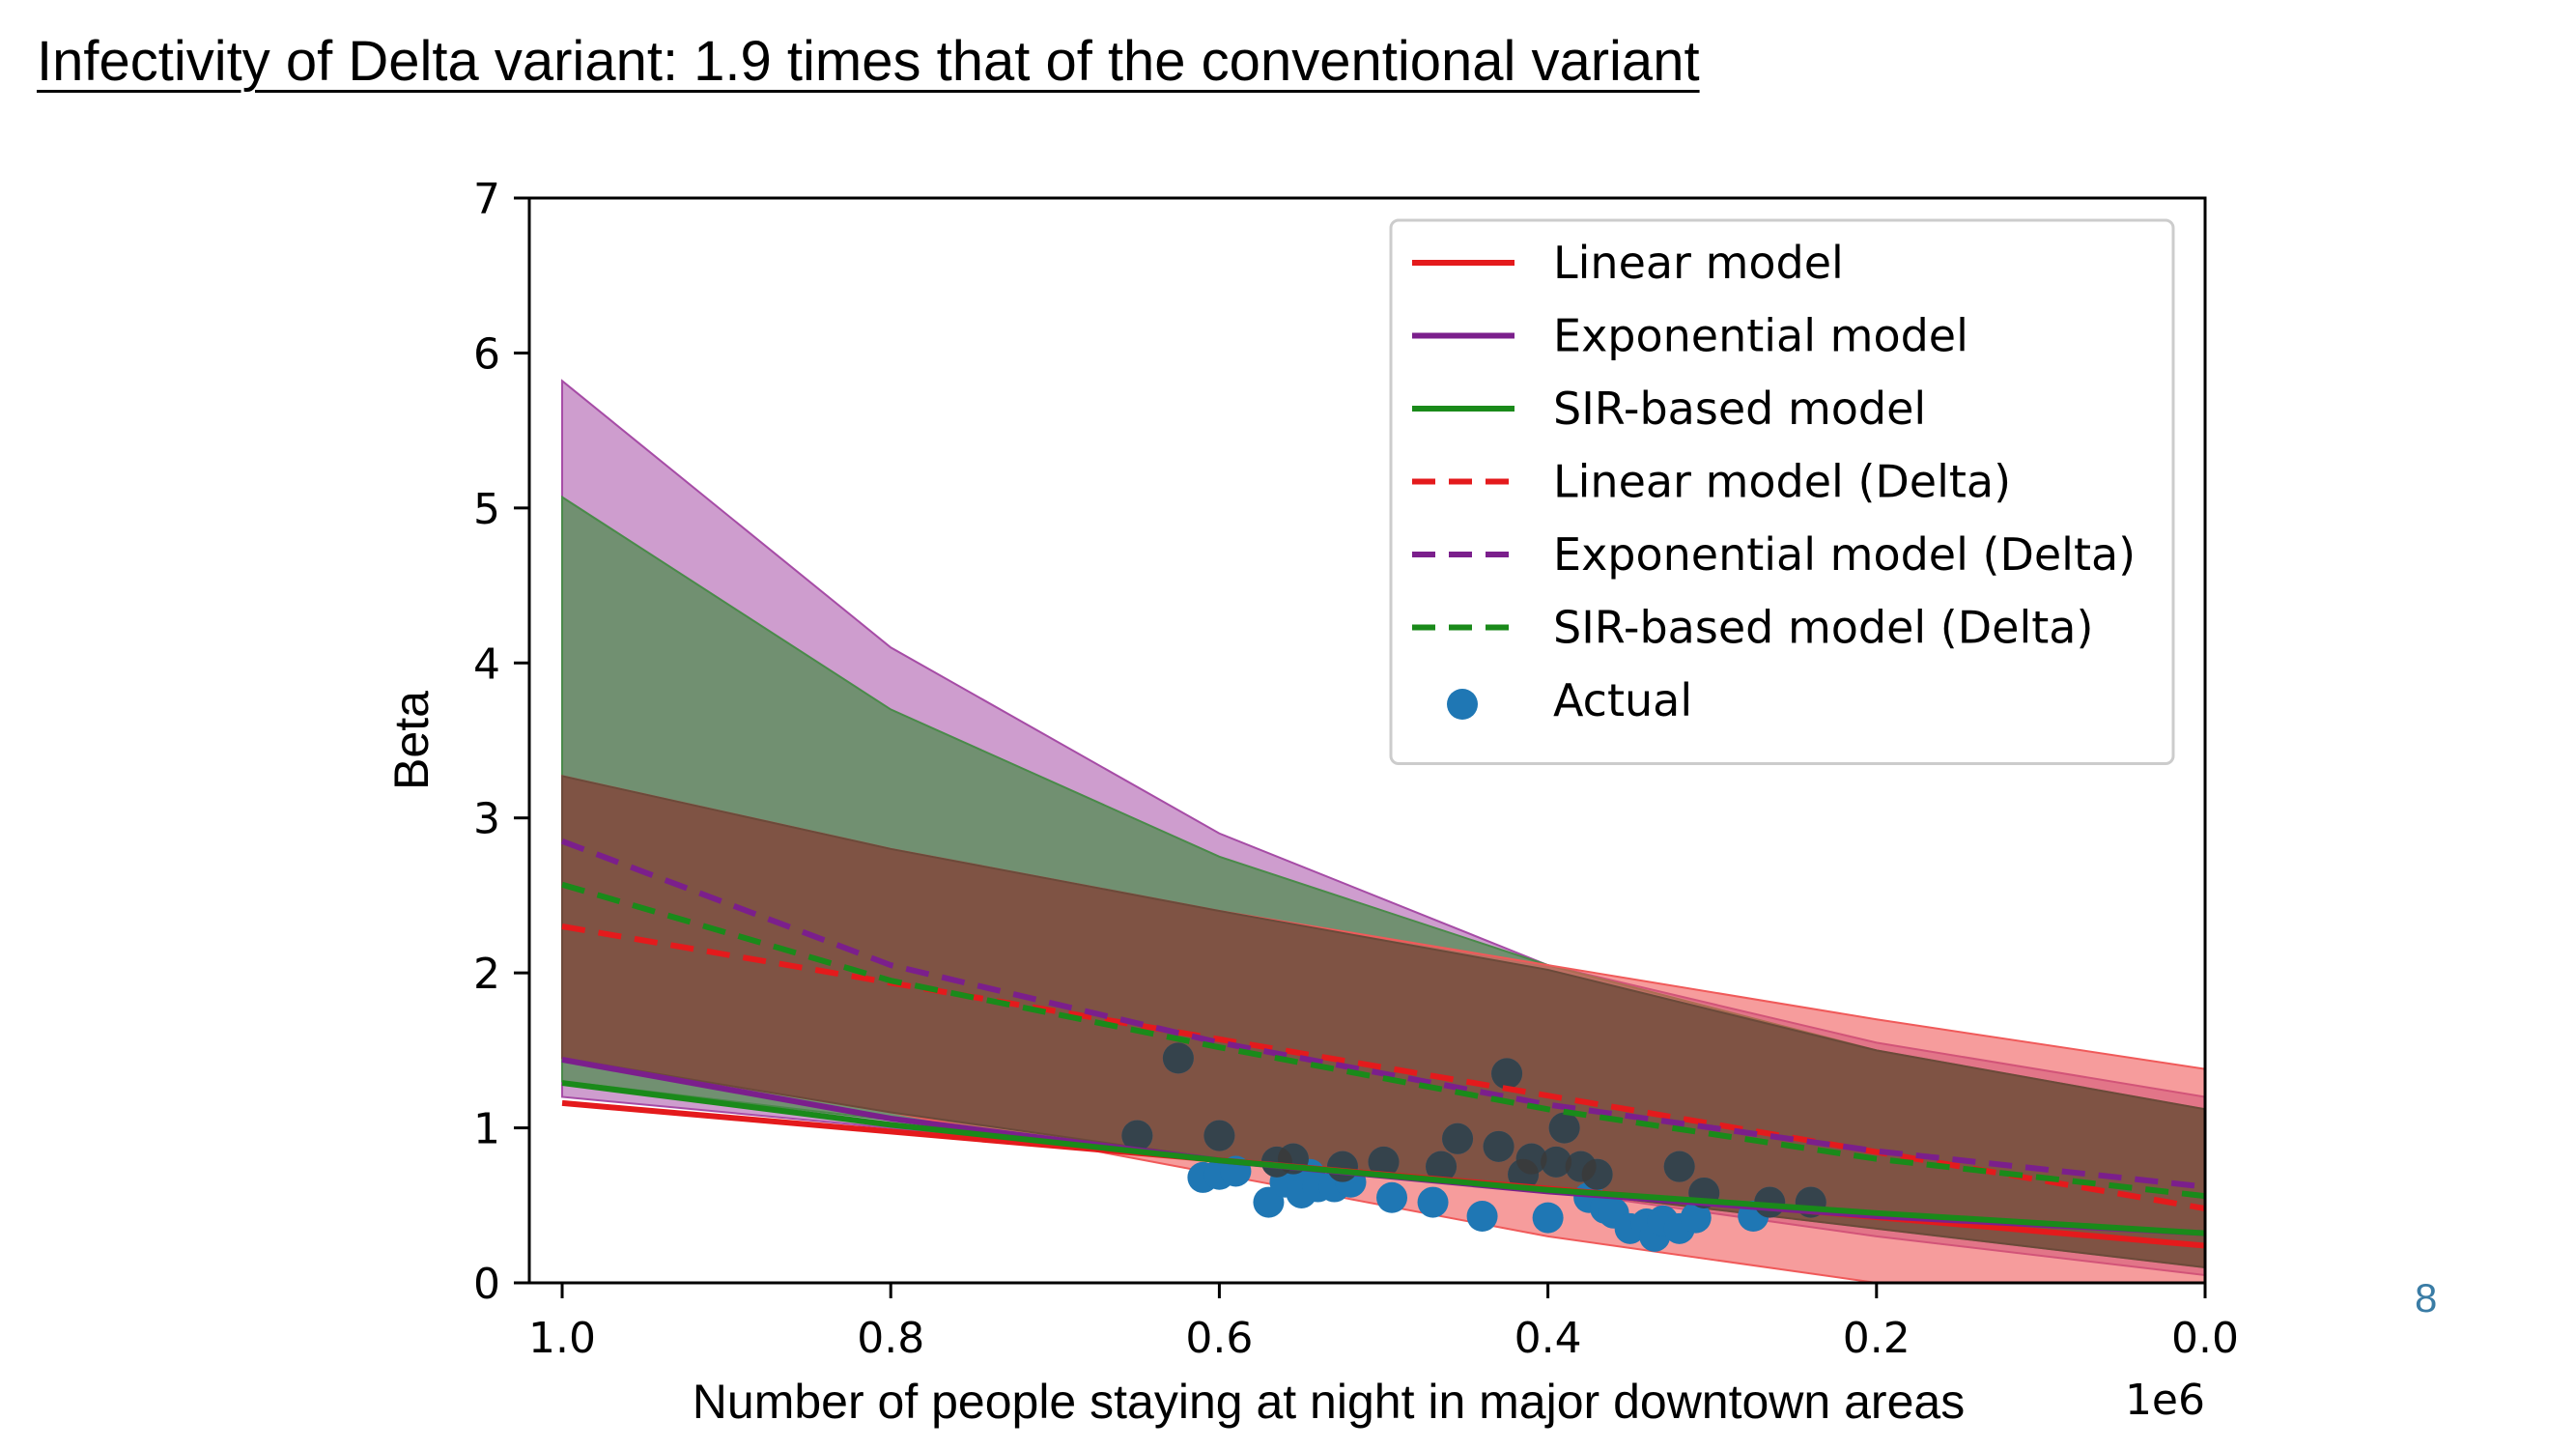  What do you see at coordinates (486, 510) in the screenshot?
I see `y-tick-label: 5` at bounding box center [486, 510].